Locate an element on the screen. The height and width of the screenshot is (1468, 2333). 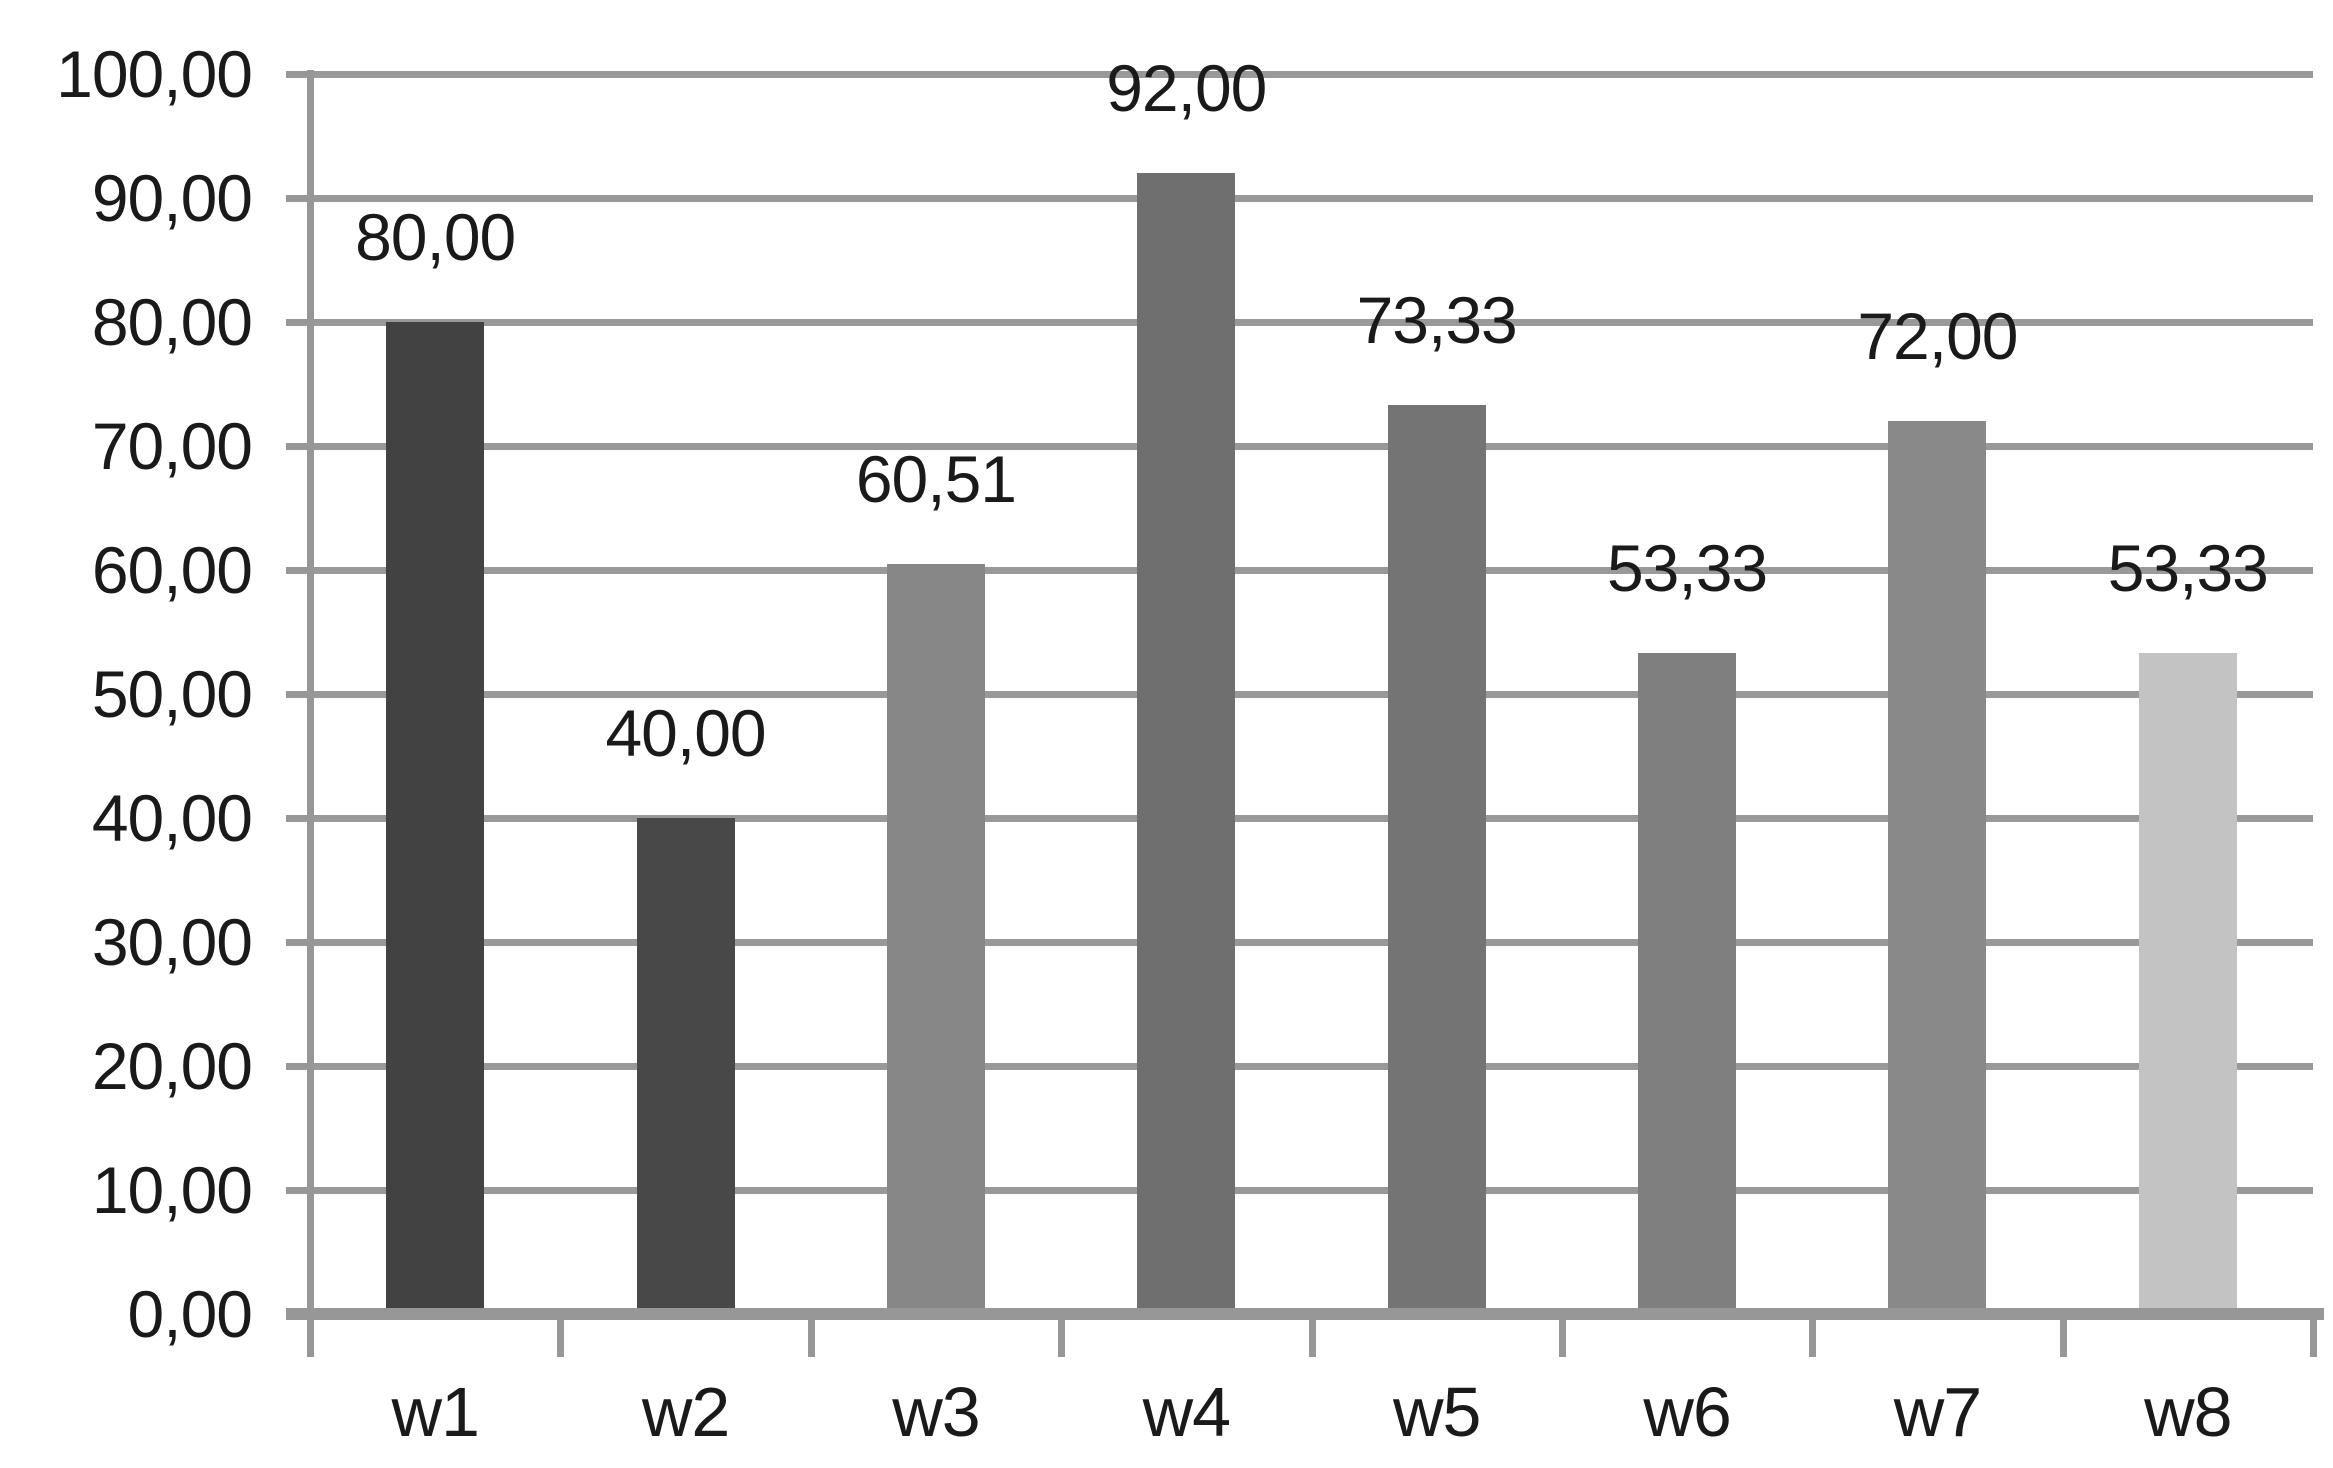
x-tick-label-w5: w5 is located at coordinates (1436, 1412).